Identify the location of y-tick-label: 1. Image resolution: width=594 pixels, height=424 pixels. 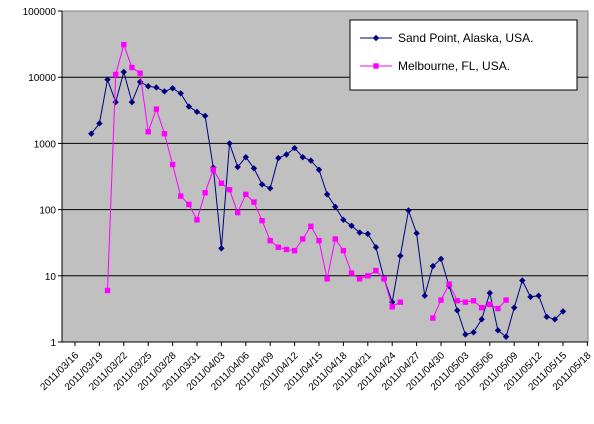
(53, 343).